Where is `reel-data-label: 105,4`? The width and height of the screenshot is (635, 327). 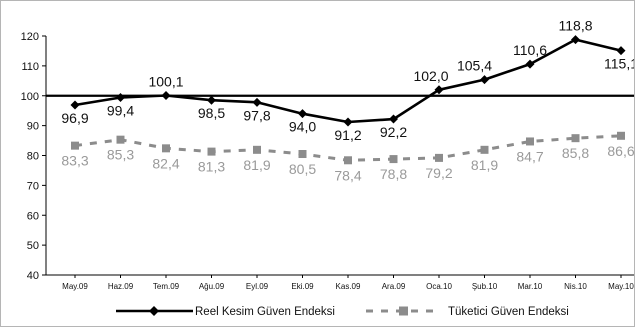 reel-data-label: 105,4 is located at coordinates (474, 66).